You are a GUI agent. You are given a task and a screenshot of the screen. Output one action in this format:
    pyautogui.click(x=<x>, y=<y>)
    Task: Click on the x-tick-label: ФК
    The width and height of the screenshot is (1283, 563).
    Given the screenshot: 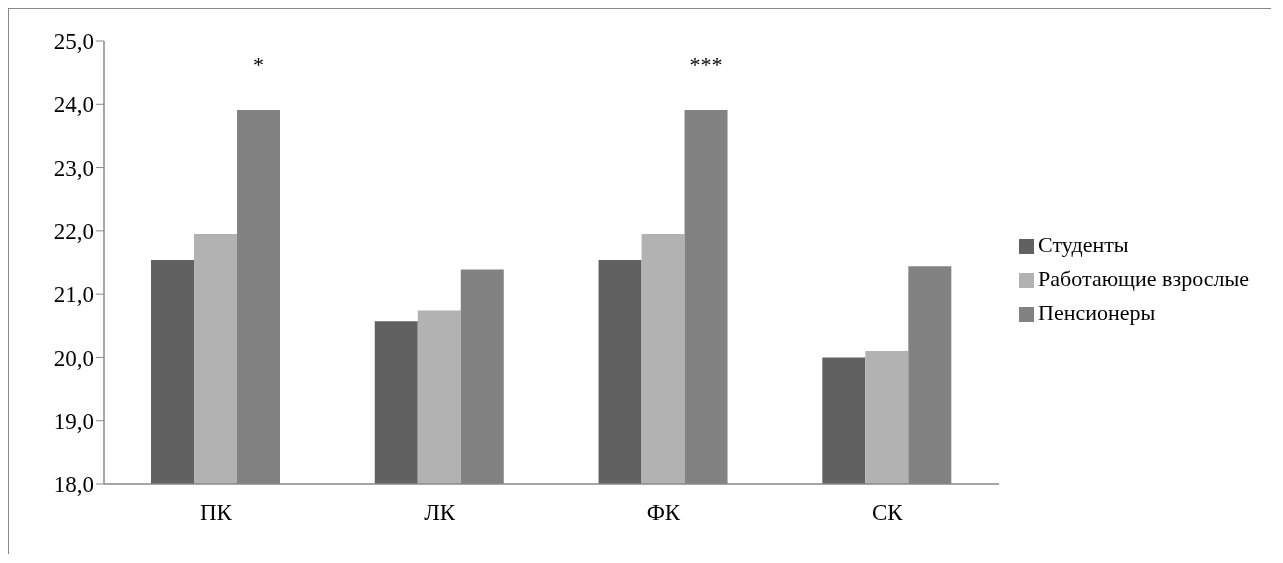 What is the action you would take?
    pyautogui.click(x=663, y=513)
    